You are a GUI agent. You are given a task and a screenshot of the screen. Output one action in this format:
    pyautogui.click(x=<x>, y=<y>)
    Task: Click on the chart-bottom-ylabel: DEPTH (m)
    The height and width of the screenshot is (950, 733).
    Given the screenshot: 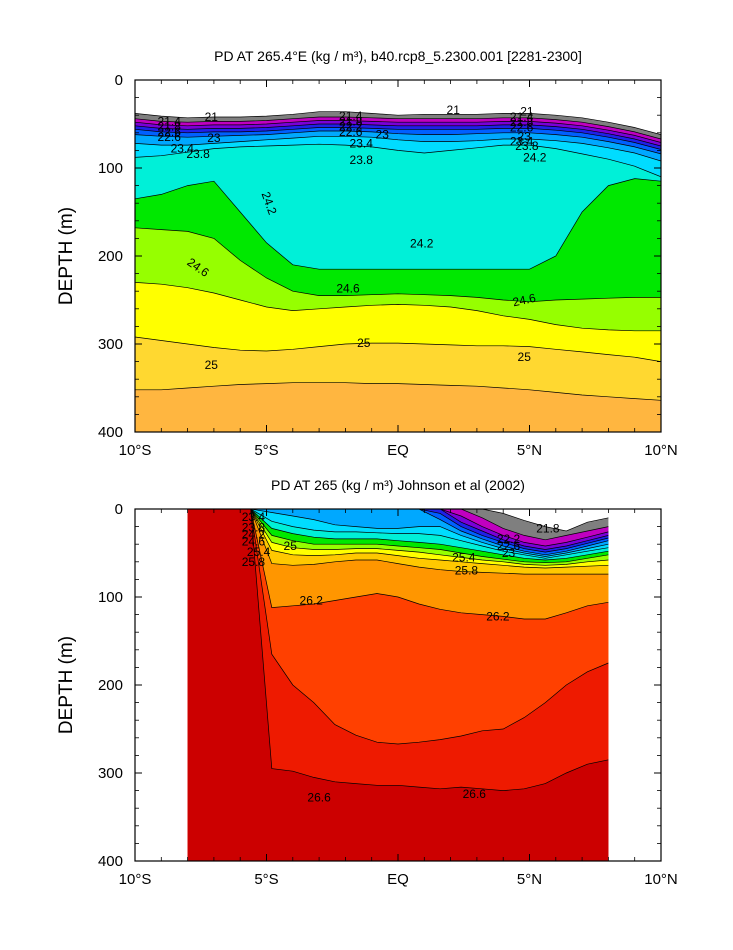 What is the action you would take?
    pyautogui.click(x=66, y=685)
    